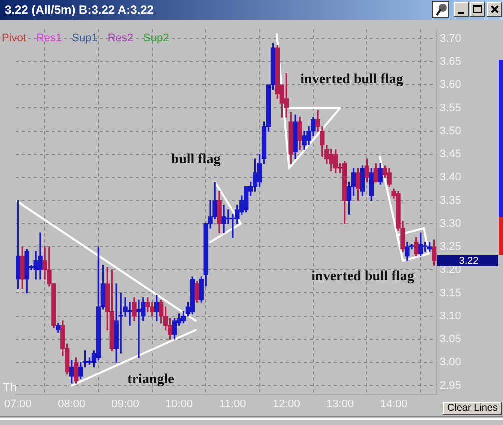  What do you see at coordinates (79, 10) in the screenshot?
I see `chart-title: 3.22 (All/5m) B:3.22 A:3.22` at bounding box center [79, 10].